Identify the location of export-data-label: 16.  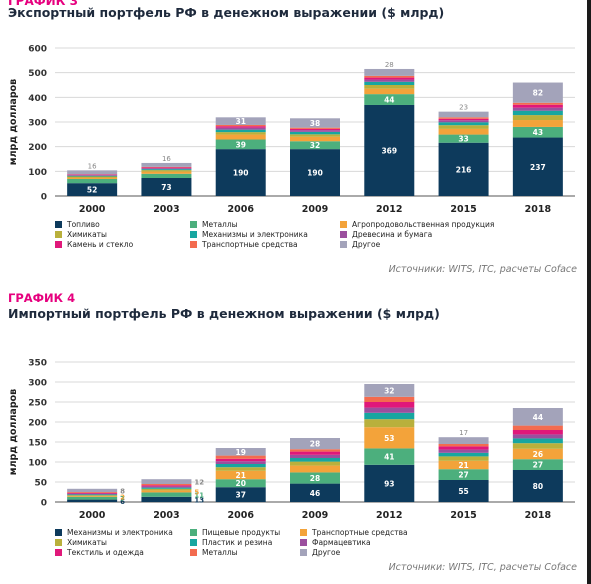
(92, 166).